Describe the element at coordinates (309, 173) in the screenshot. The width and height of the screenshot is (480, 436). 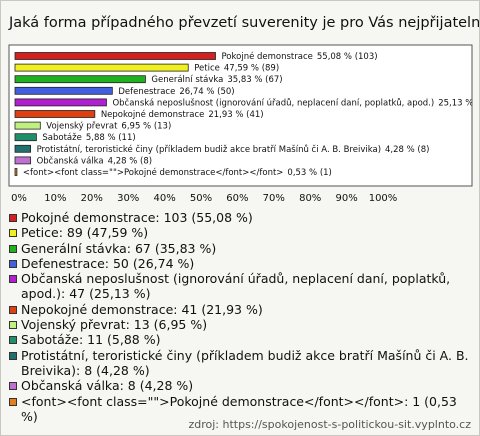
I see `value-label: 0,53 % (1)` at that location.